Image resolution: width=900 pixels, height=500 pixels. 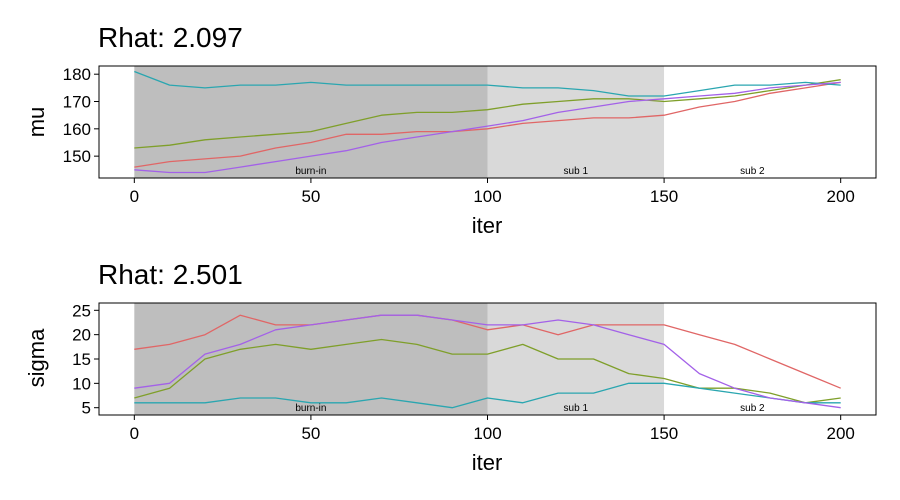 What do you see at coordinates (81, 383) in the screenshot?
I see `y-tick-label-1-sigma: 10` at bounding box center [81, 383].